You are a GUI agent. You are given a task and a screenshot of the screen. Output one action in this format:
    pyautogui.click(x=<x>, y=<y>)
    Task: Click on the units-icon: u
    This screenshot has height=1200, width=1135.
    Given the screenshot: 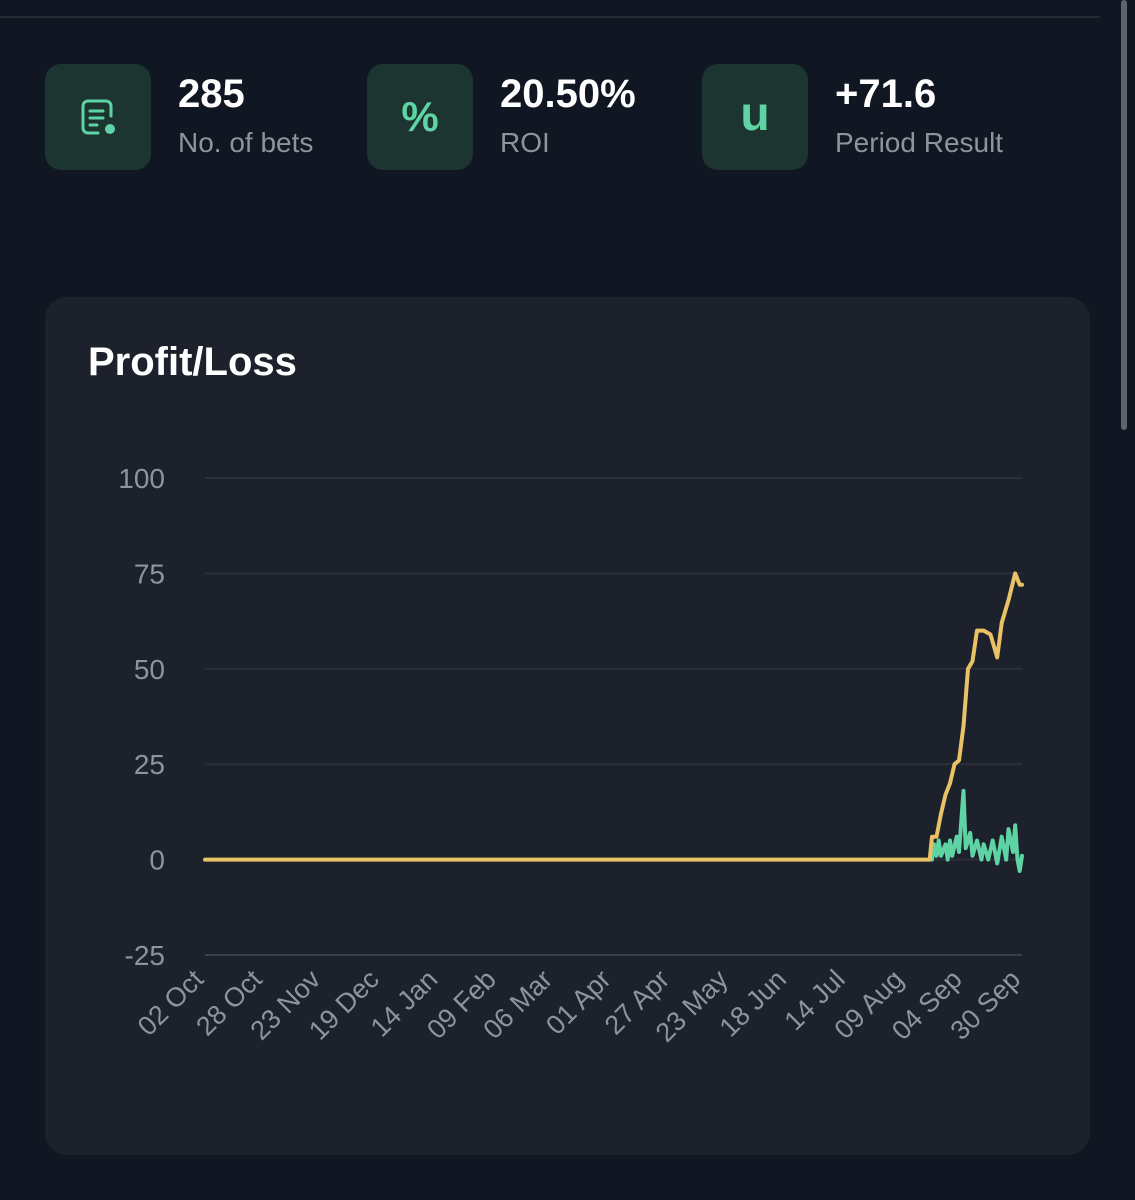 What is the action you would take?
    pyautogui.click(x=755, y=117)
    